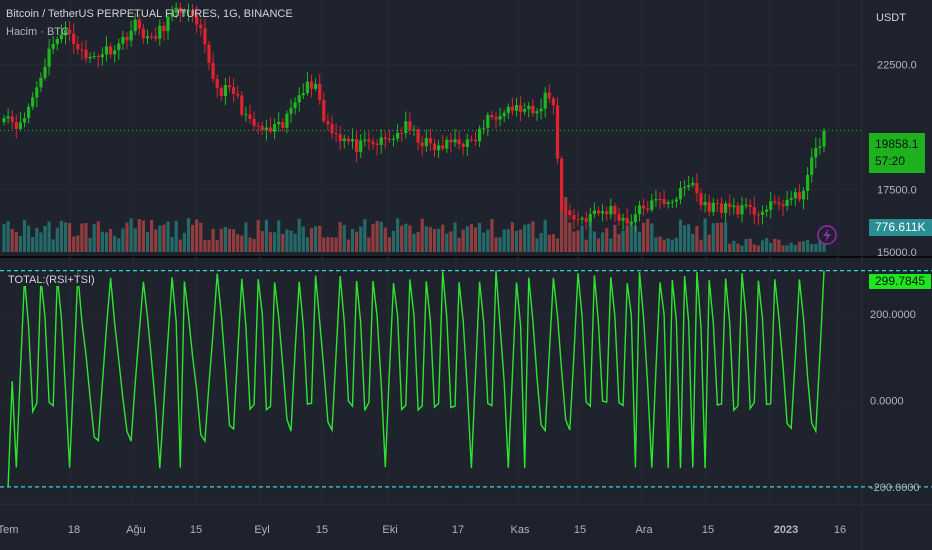  What do you see at coordinates (458, 530) in the screenshot?
I see `time-tick-label: 17` at bounding box center [458, 530].